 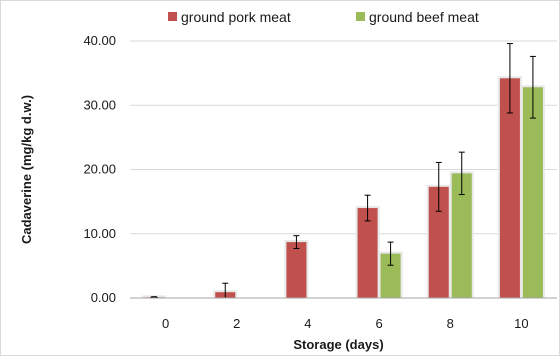 I want to click on x-axis-title: Storage (days), so click(x=338, y=344).